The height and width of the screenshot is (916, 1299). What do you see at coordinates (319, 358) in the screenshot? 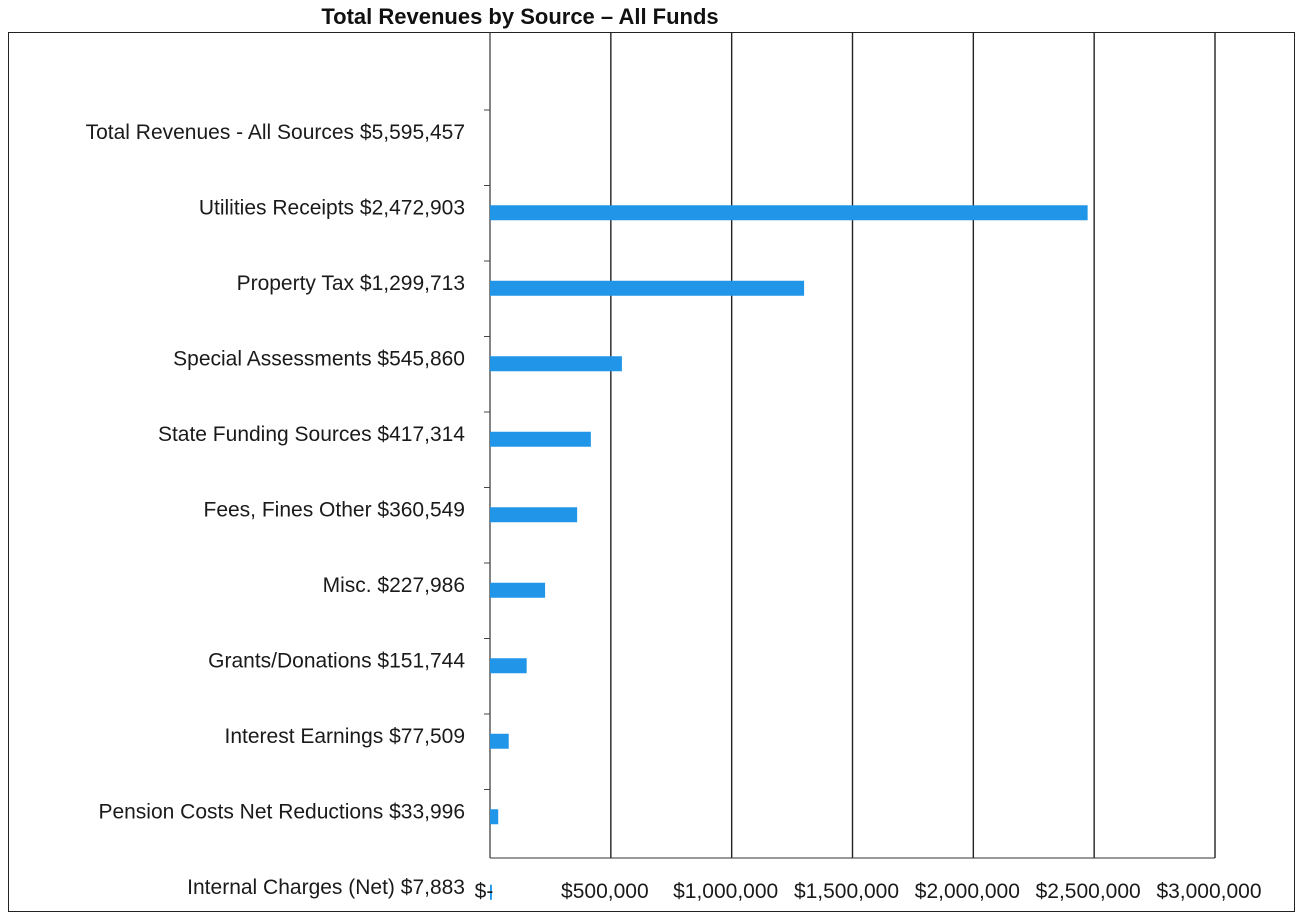
I see `category-label-3: Special Assessments $545,860` at bounding box center [319, 358].